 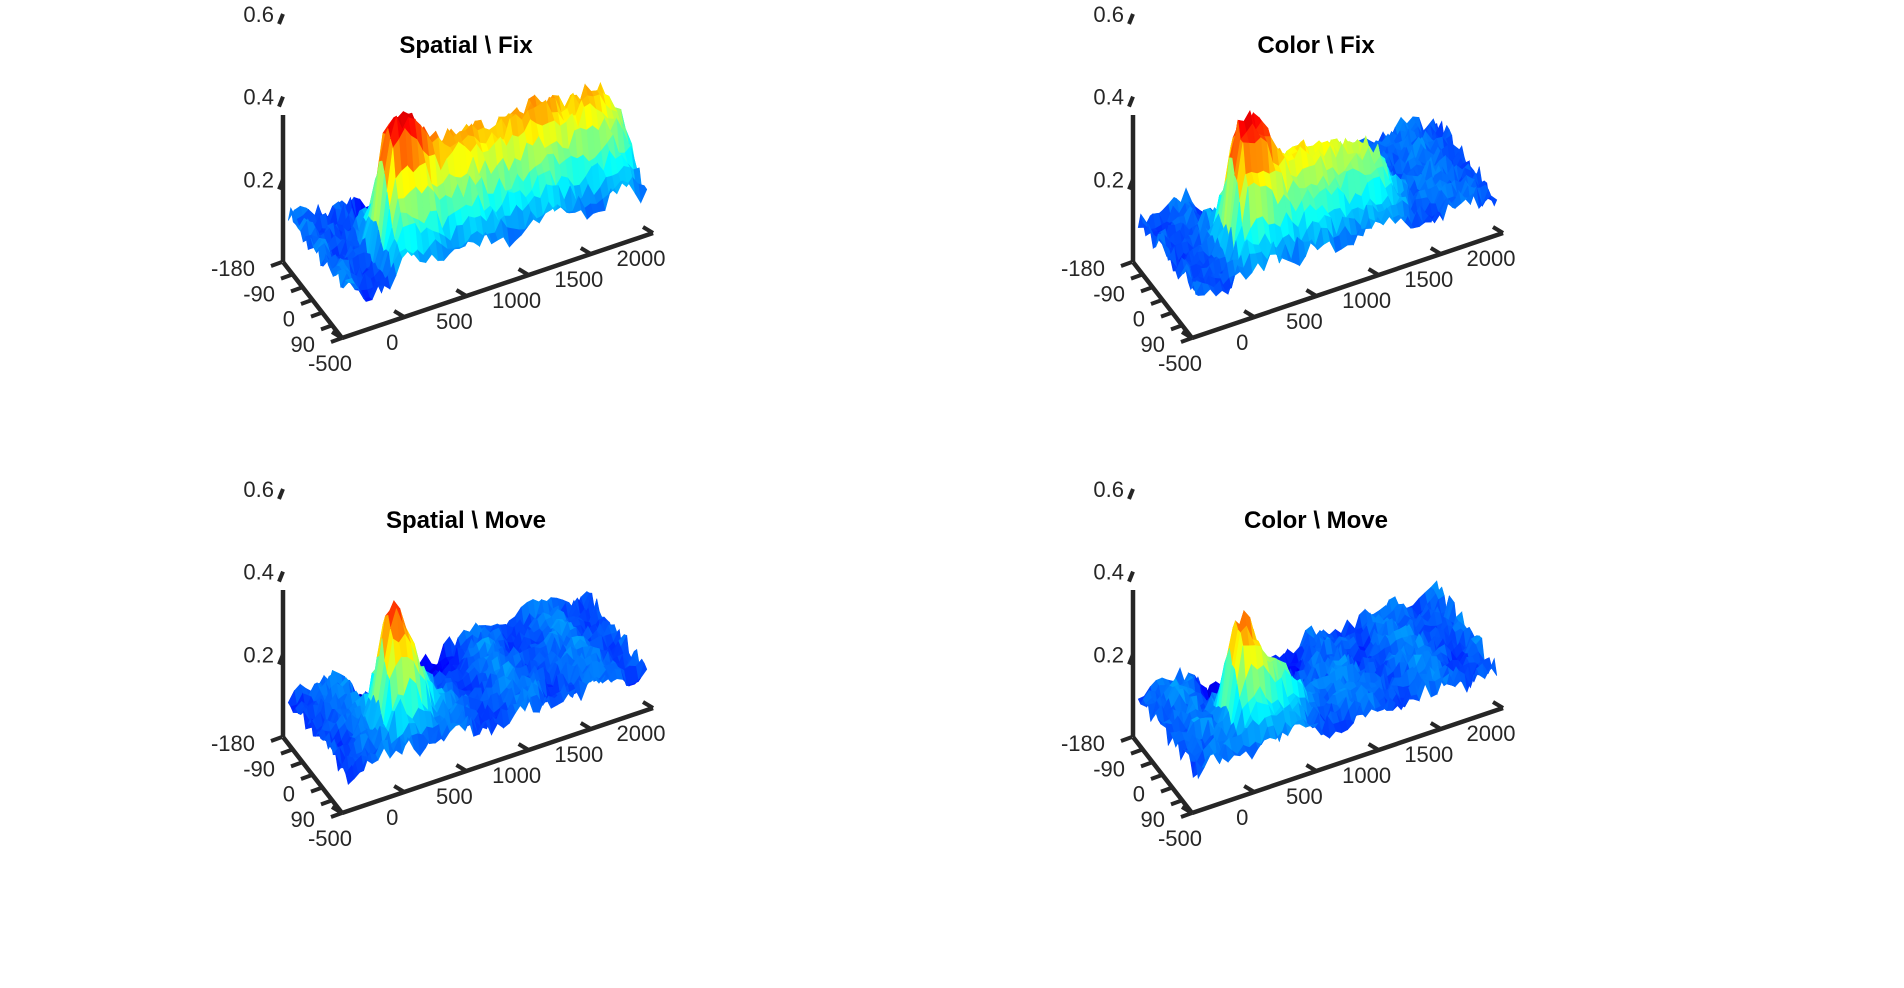 What do you see at coordinates (1316, 45) in the screenshot?
I see `chart-title: Color \ Fix` at bounding box center [1316, 45].